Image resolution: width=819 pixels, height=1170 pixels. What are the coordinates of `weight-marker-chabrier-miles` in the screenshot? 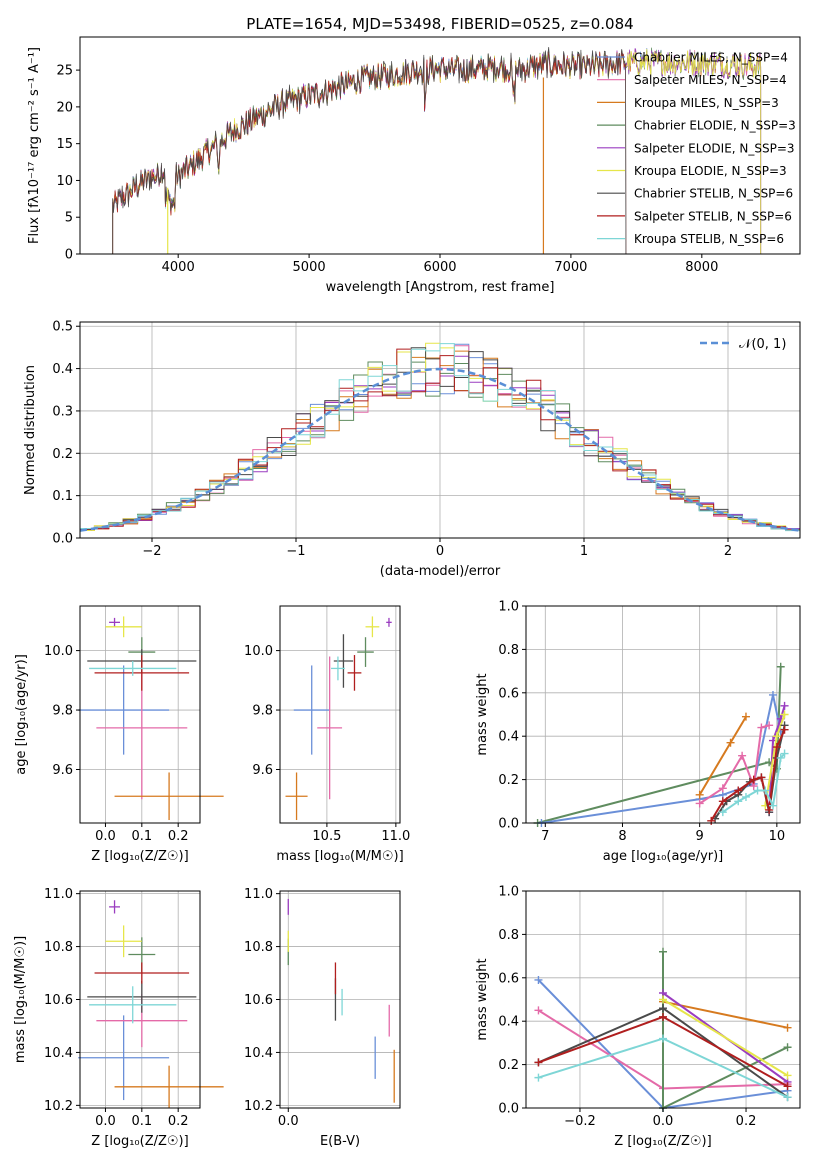 It's located at (538, 979).